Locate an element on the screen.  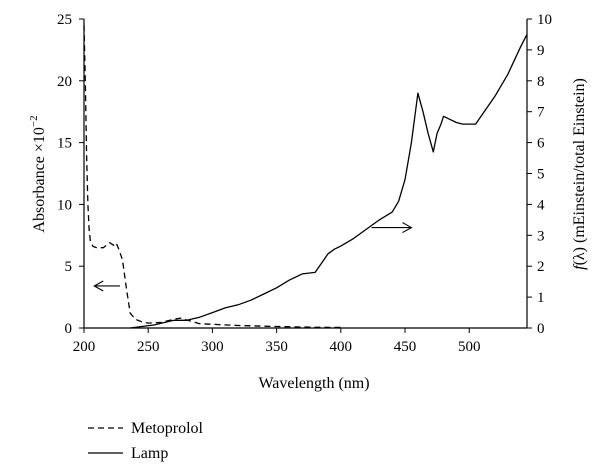
y-right-tick-label: 6 is located at coordinates (541, 144).